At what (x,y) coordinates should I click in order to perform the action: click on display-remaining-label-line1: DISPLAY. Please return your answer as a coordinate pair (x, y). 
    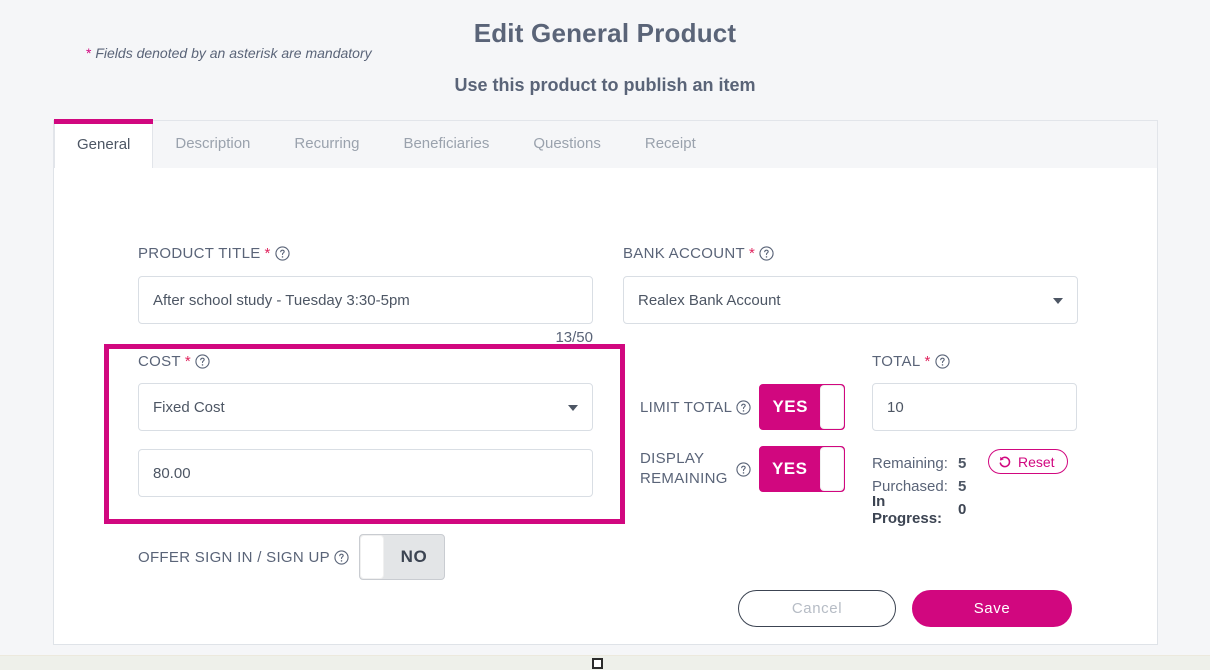
    Looking at the image, I should click on (672, 458).